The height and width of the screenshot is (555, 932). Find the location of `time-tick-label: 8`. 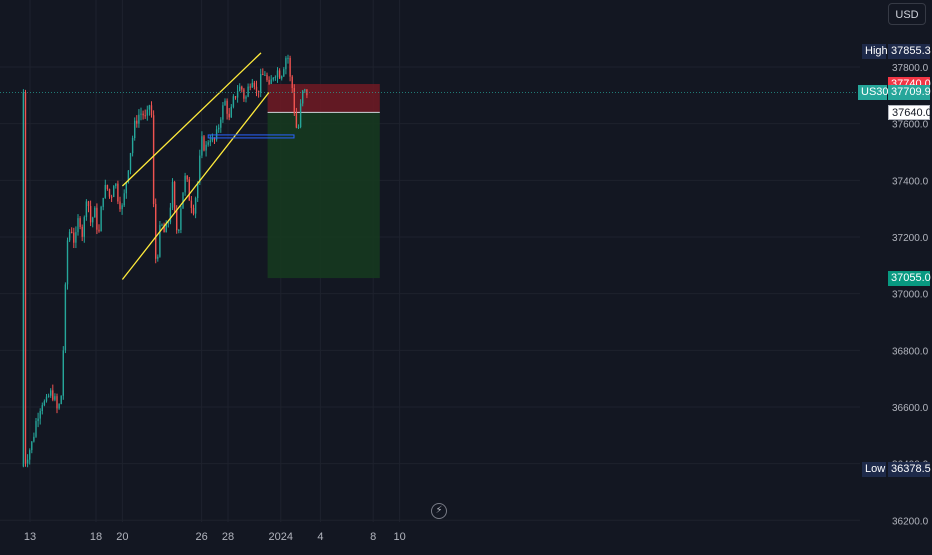

time-tick-label: 8 is located at coordinates (373, 537).